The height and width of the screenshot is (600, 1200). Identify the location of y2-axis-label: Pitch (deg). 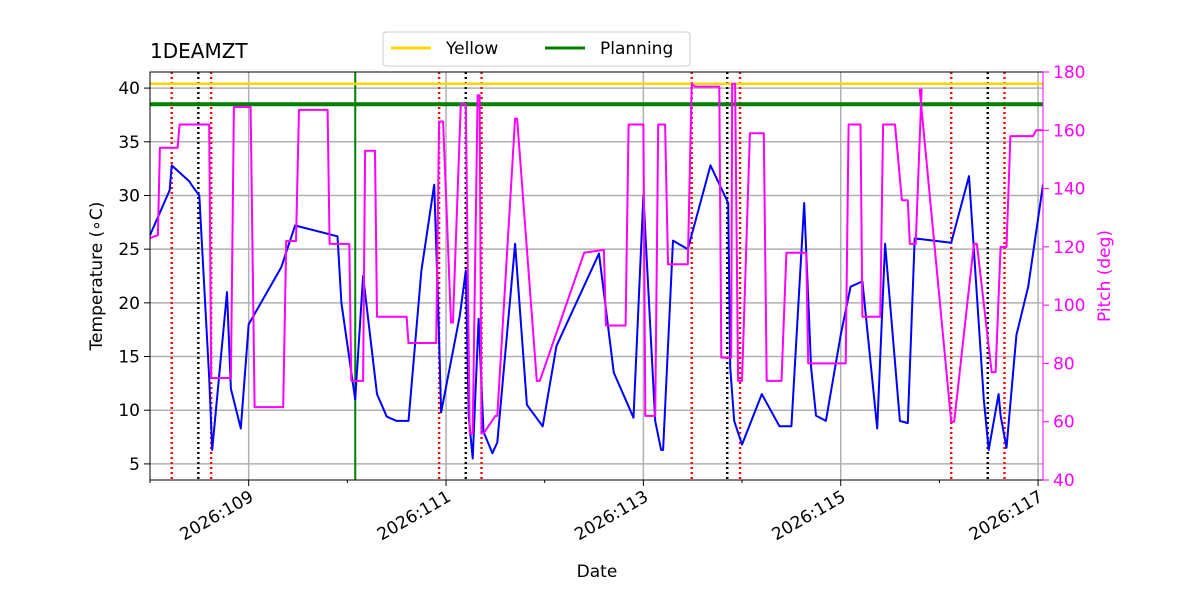
(1105, 276).